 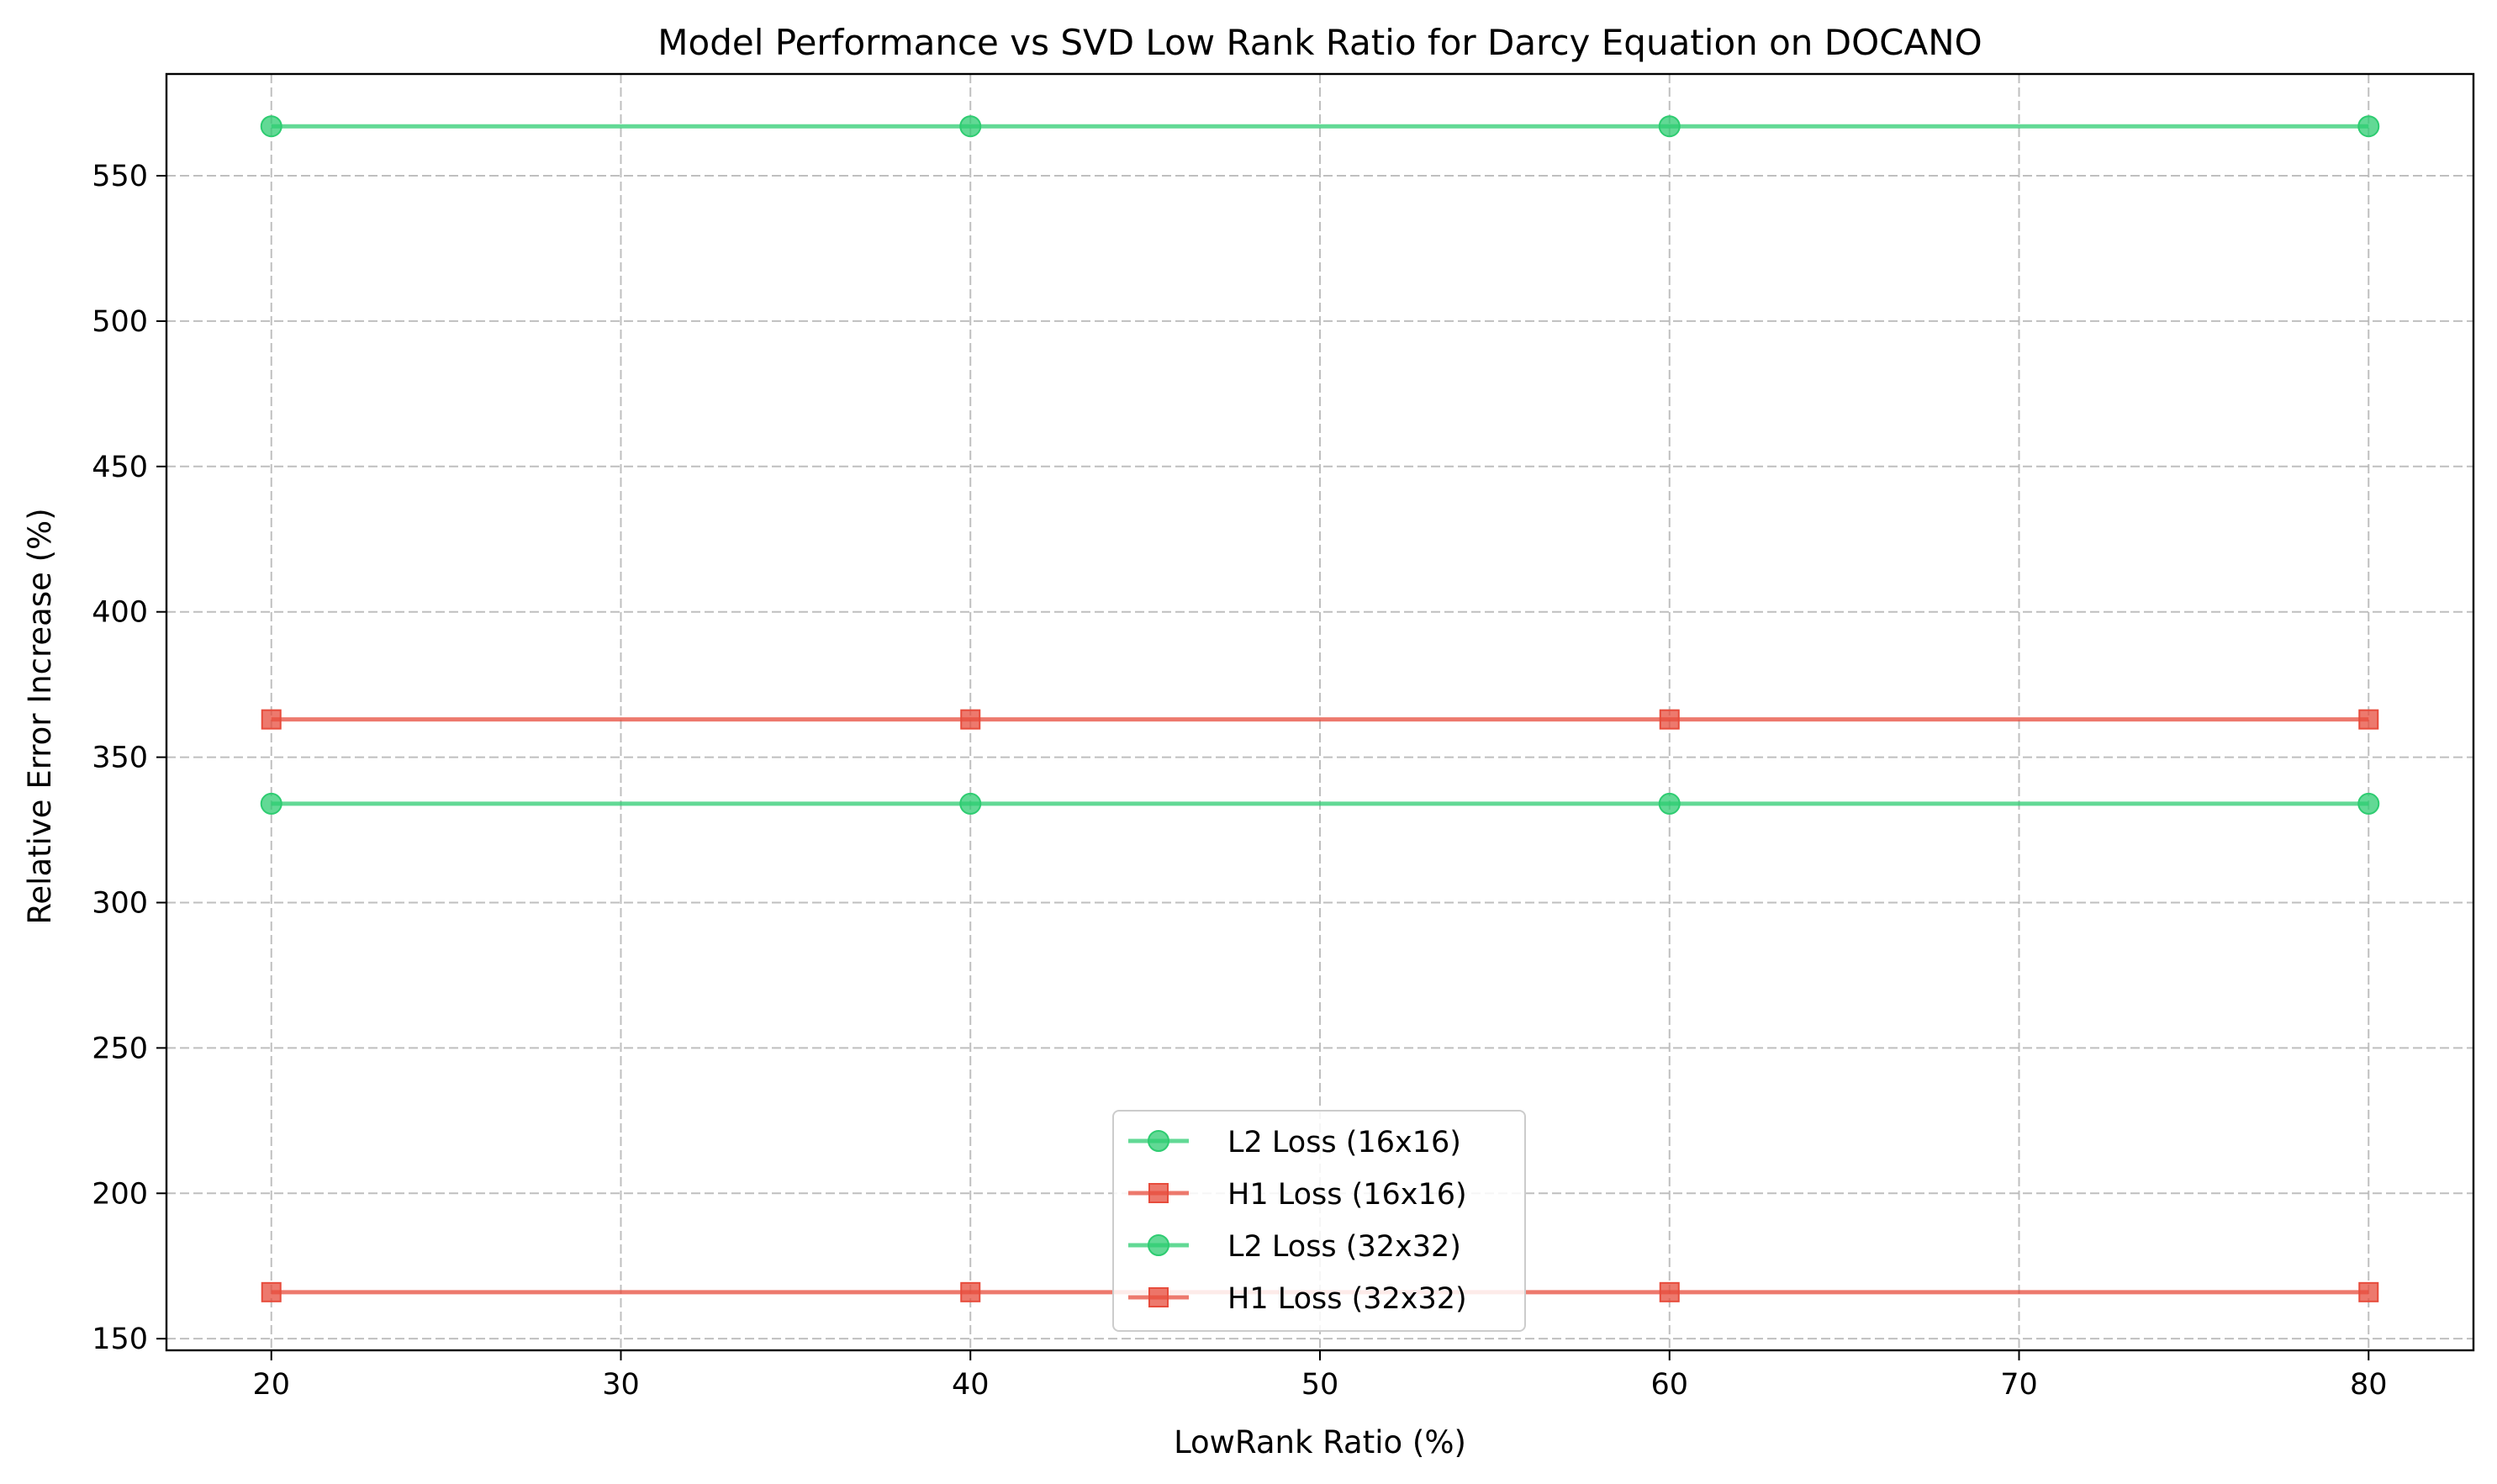 What do you see at coordinates (1347, 1195) in the screenshot?
I see `legend-label: H1 Loss (16x16)` at bounding box center [1347, 1195].